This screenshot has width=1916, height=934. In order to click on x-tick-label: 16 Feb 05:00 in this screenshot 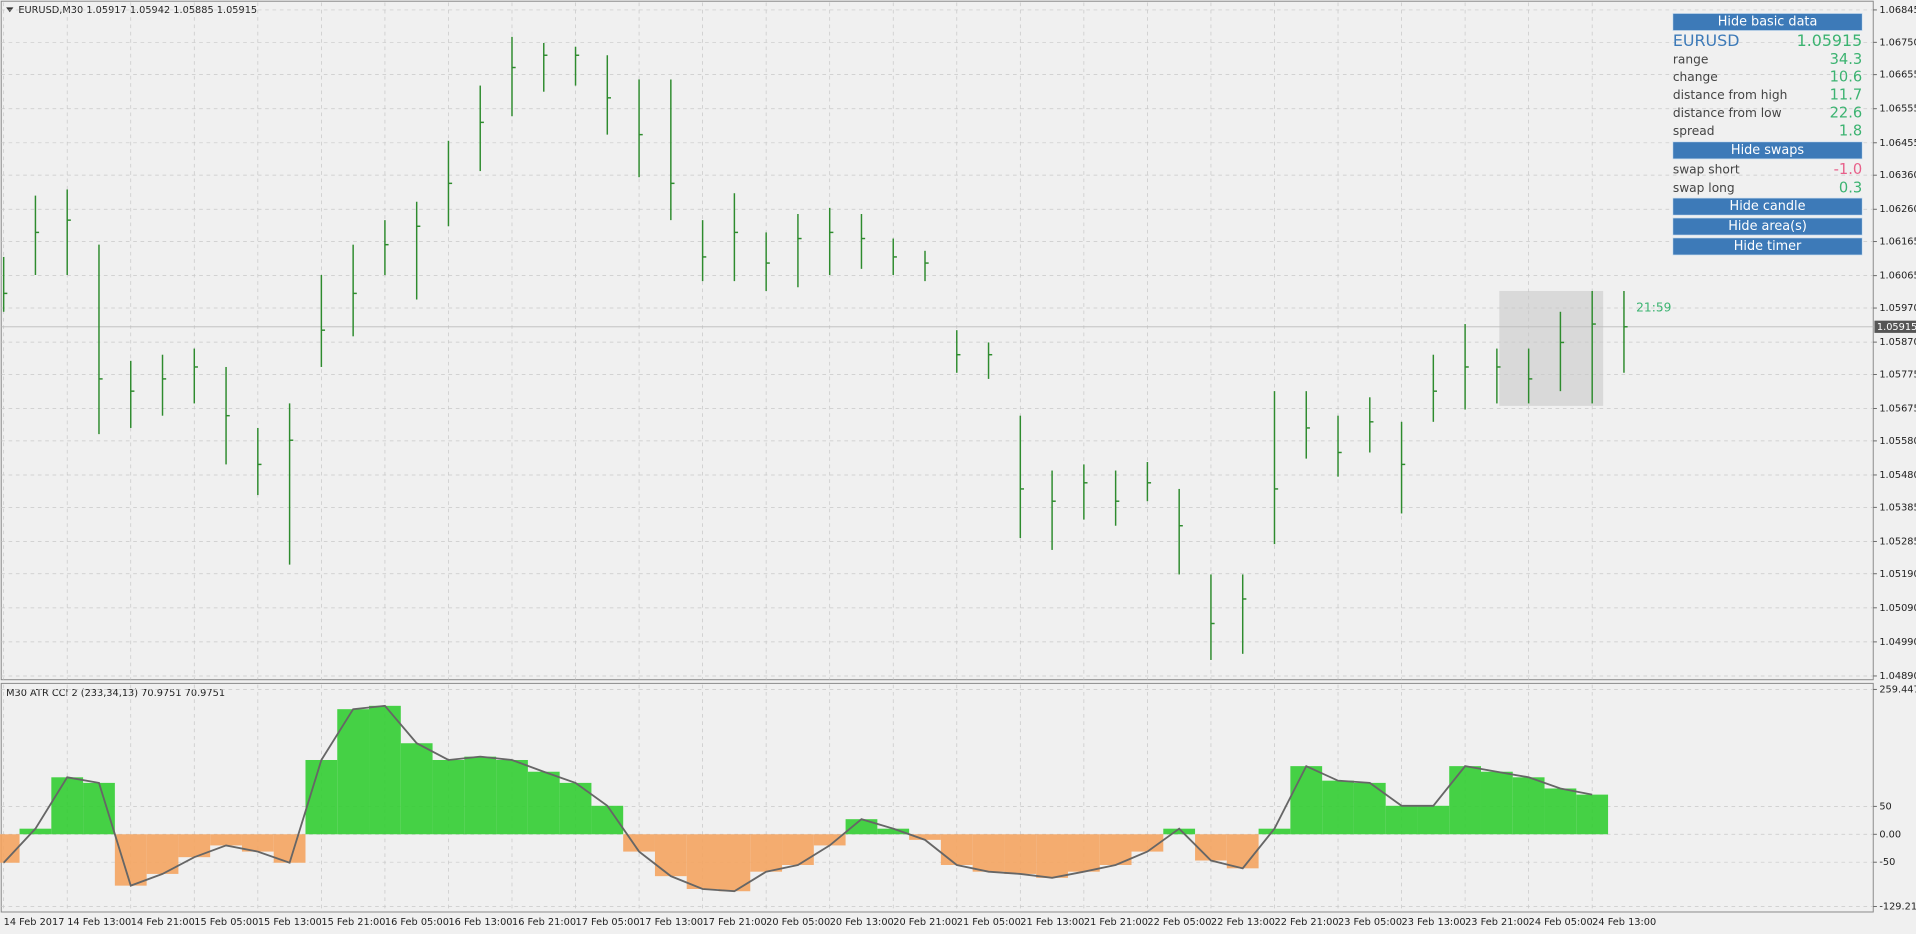, I will do `click(417, 922)`.